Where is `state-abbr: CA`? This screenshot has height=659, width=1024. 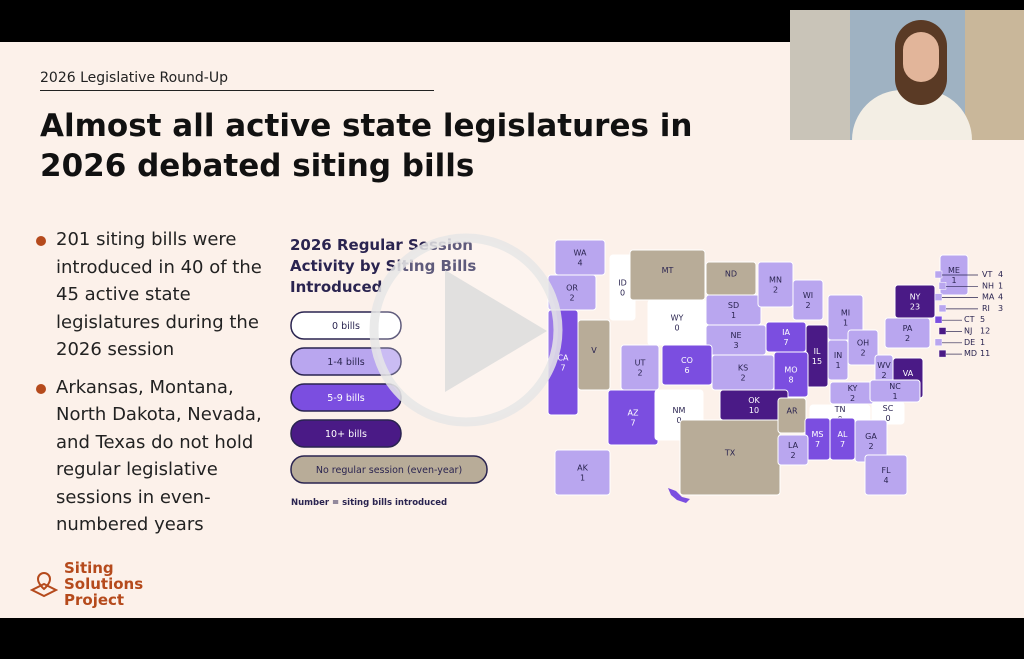
state-abbr: CA is located at coordinates (563, 358).